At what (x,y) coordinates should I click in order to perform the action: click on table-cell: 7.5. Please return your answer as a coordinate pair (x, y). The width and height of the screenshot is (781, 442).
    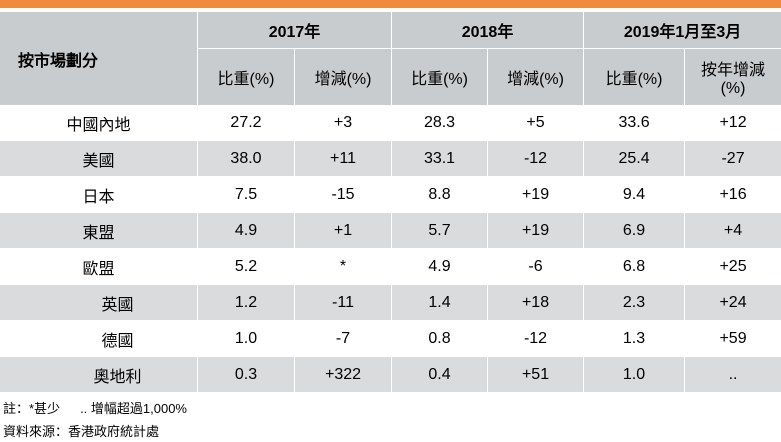
    Looking at the image, I should click on (245, 195).